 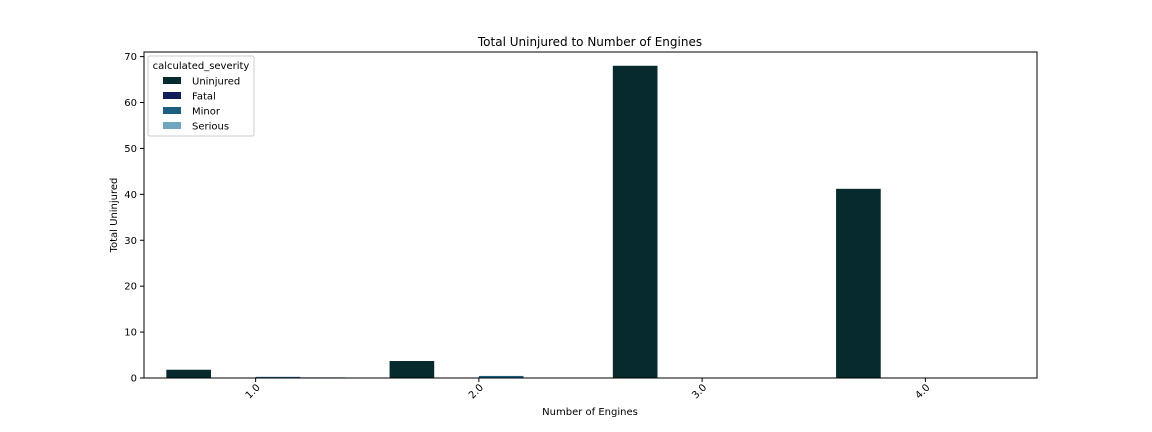 What do you see at coordinates (204, 97) in the screenshot?
I see `legend-label-fatal: Fatal` at bounding box center [204, 97].